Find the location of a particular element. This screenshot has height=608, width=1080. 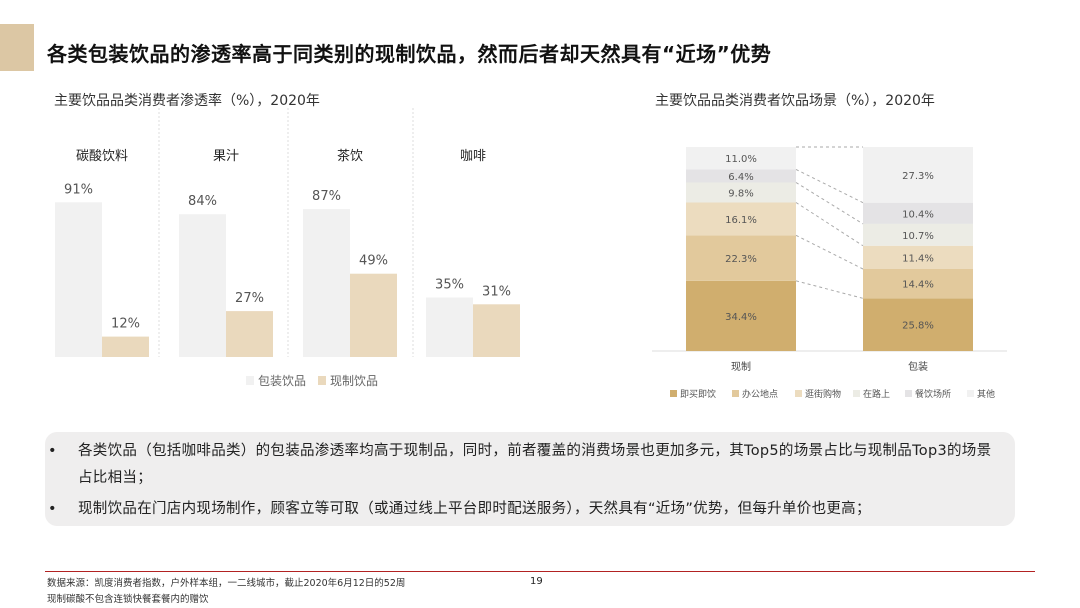

segment-label: 6.4% is located at coordinates (740, 177).